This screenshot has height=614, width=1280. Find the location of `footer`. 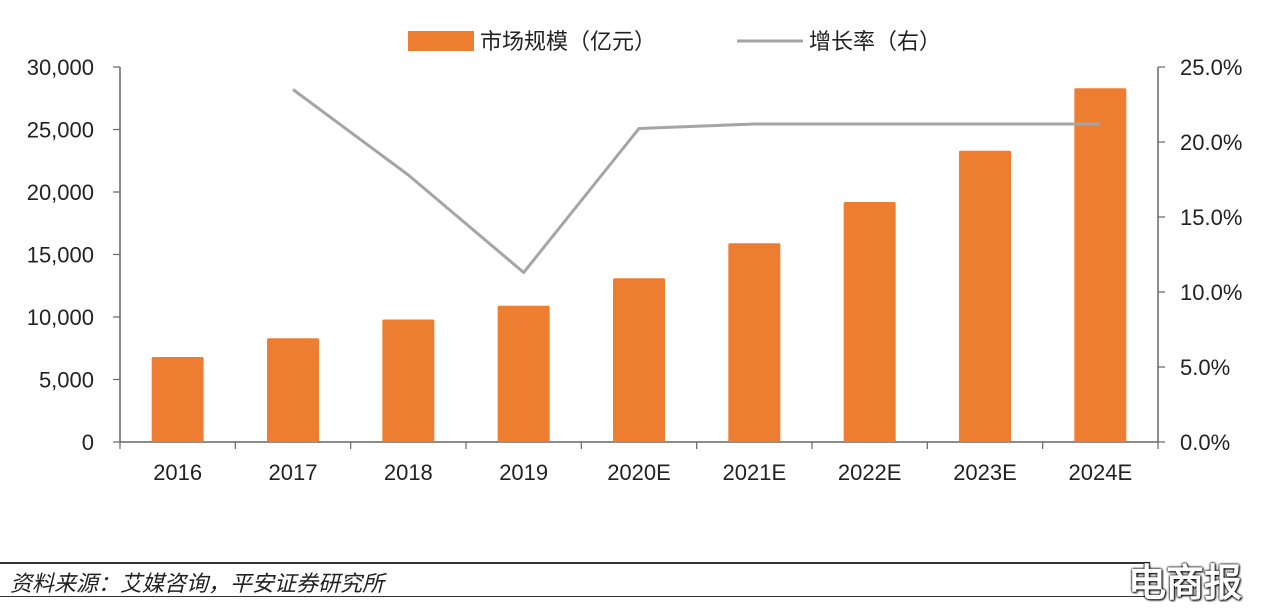

footer is located at coordinates (640, 585).